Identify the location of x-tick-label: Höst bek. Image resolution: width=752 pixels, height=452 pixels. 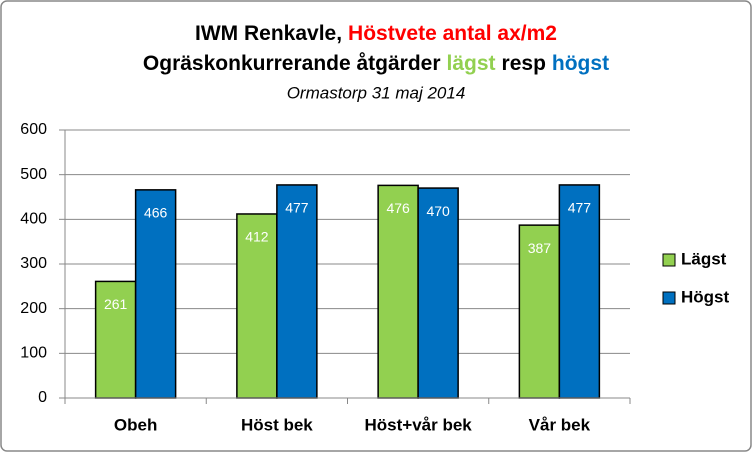
(277, 424).